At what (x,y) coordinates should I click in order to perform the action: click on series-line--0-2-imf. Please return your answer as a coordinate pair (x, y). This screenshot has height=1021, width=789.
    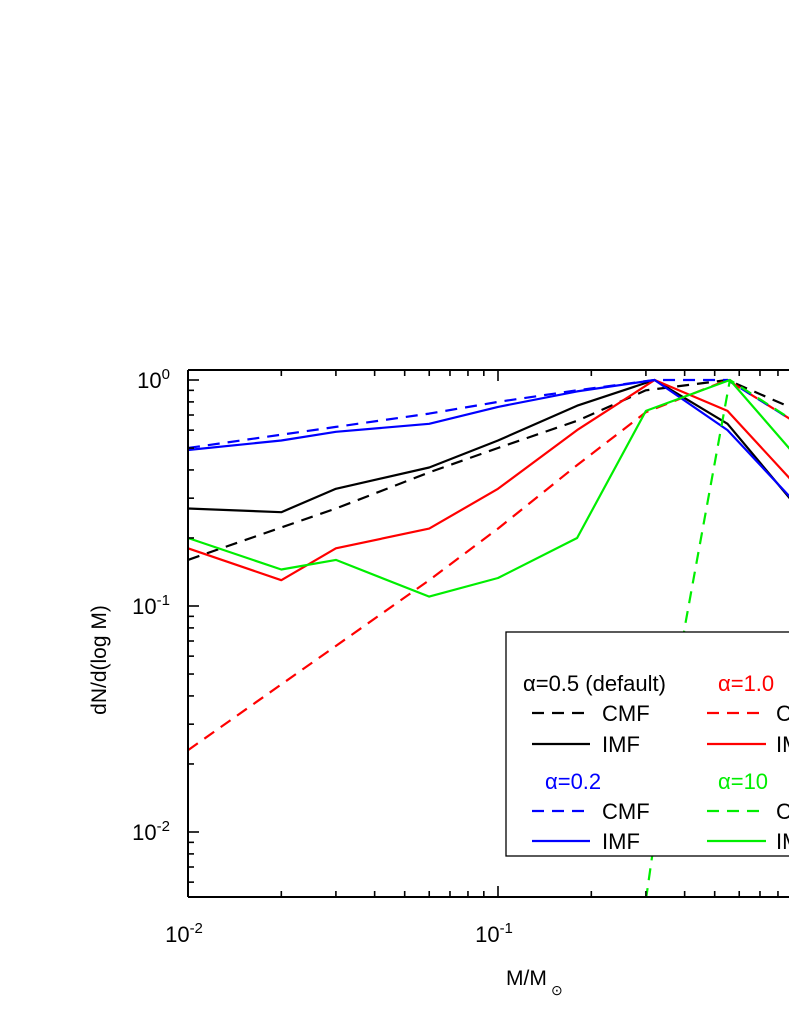
    Looking at the image, I should click on (488, 438).